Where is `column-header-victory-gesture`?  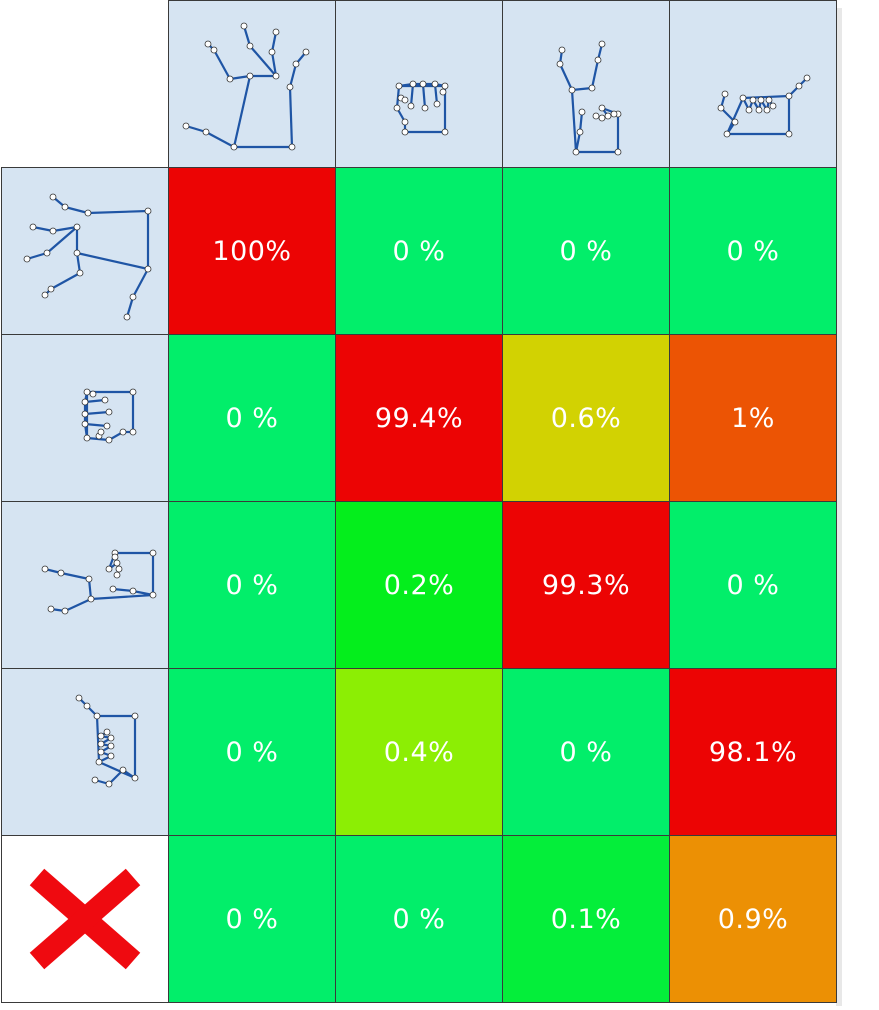 column-header-victory-gesture is located at coordinates (586, 84).